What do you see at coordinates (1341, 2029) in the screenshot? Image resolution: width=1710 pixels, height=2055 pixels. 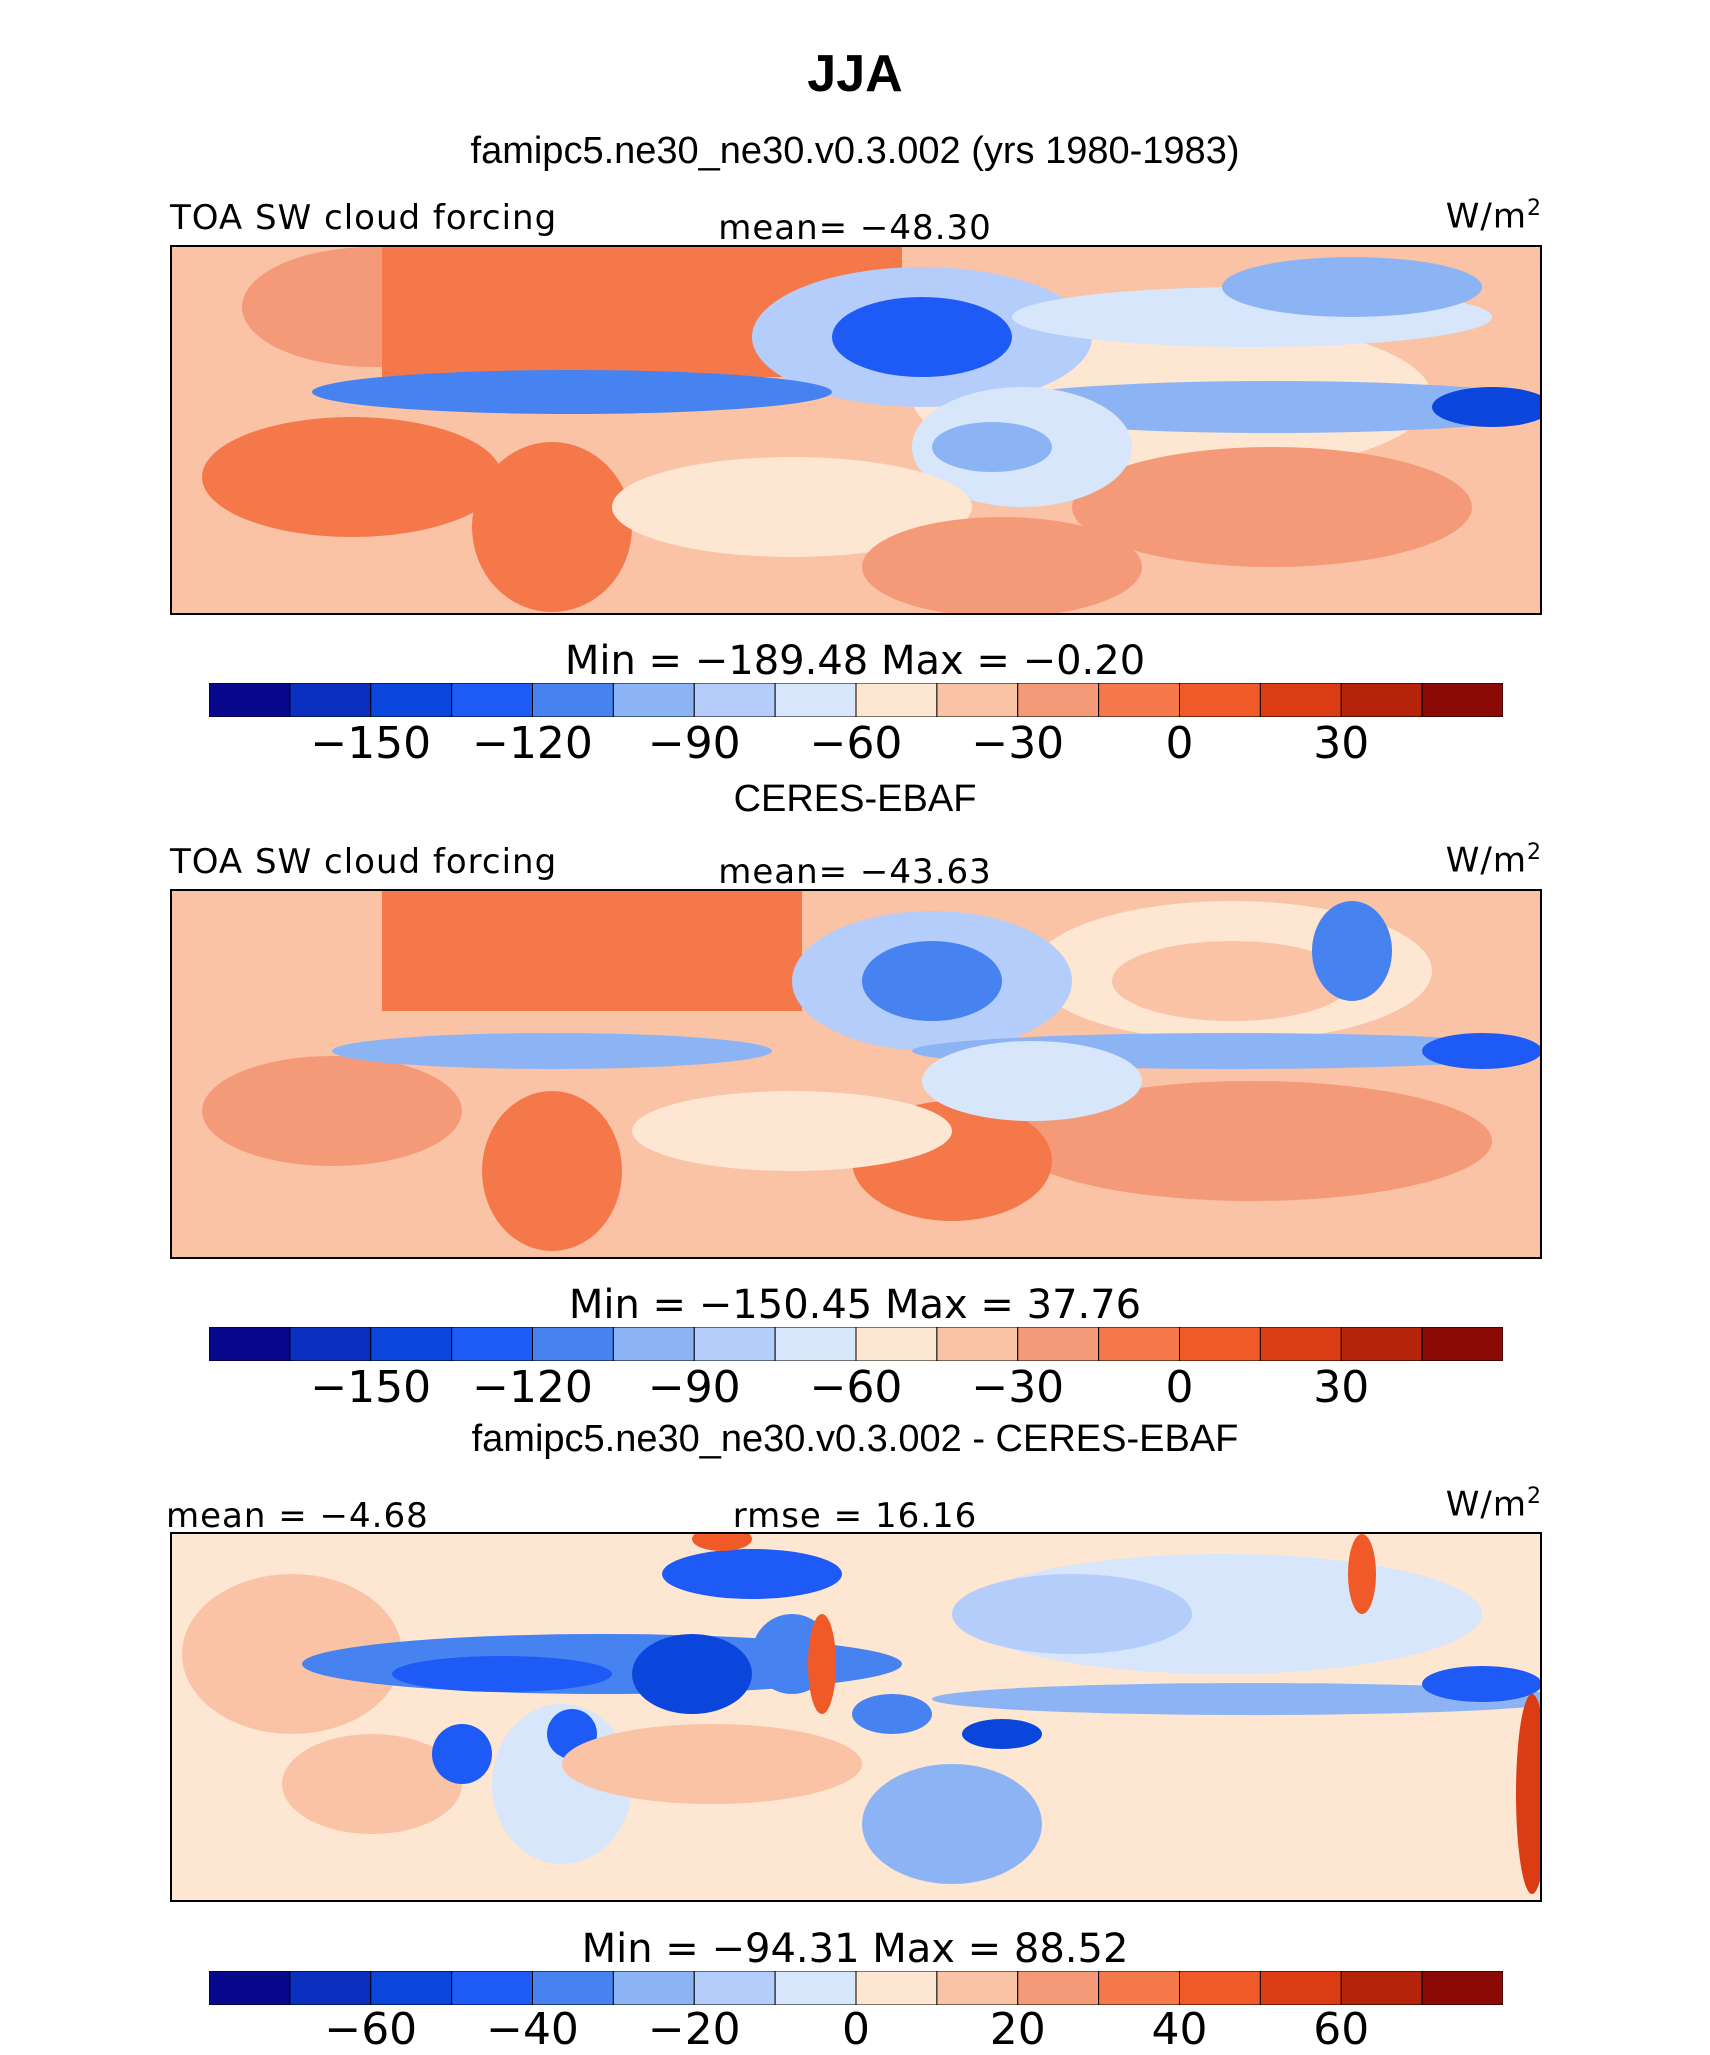 I see `colorbar-tick-label: 60` at bounding box center [1341, 2029].